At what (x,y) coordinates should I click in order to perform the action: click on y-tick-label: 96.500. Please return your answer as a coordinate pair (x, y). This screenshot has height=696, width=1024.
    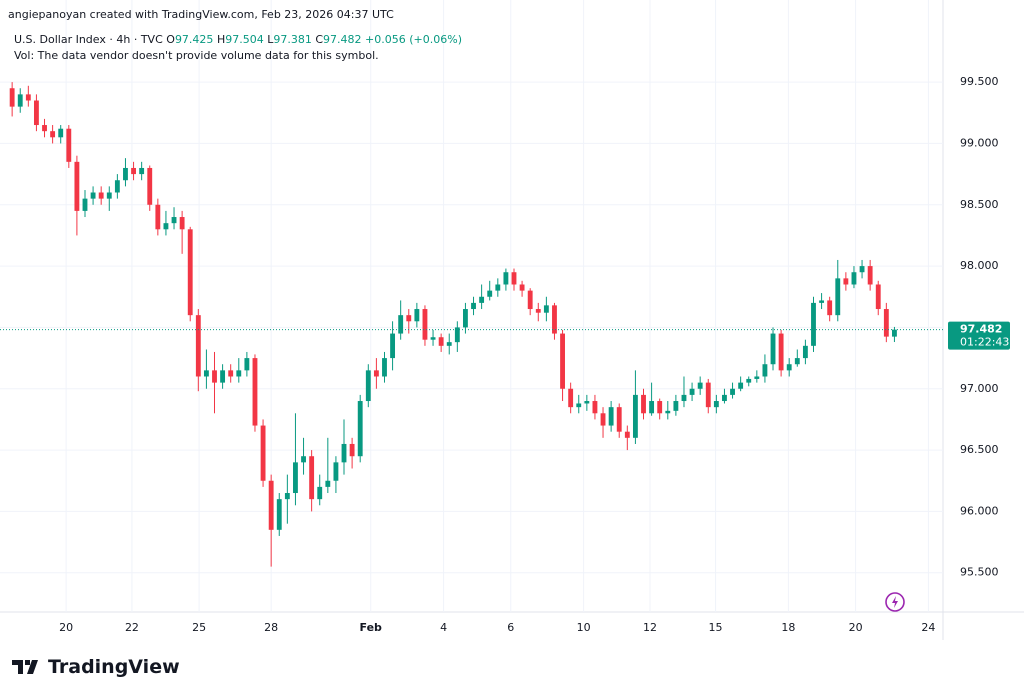
    Looking at the image, I should click on (979, 449).